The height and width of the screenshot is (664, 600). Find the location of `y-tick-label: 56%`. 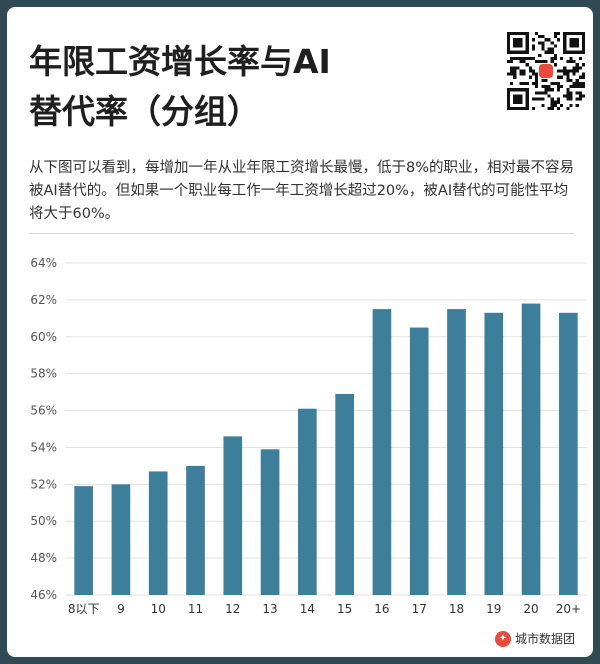

y-tick-label: 56% is located at coordinates (43, 411).